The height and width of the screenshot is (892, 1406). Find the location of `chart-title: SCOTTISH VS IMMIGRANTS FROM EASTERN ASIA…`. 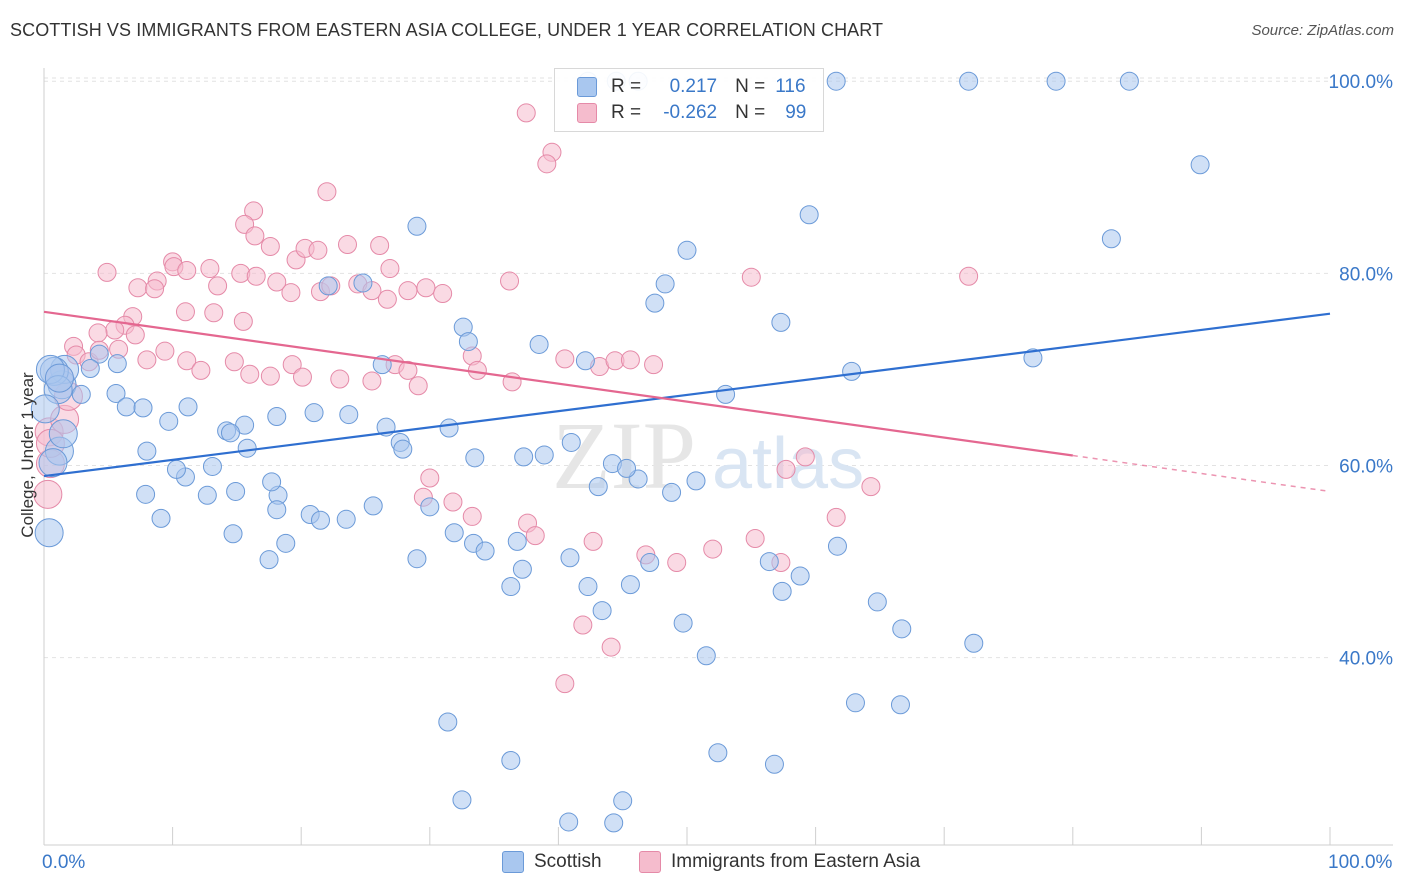

chart-title: SCOTTISH VS IMMIGRANTS FROM EASTERN ASIA… is located at coordinates (447, 30).